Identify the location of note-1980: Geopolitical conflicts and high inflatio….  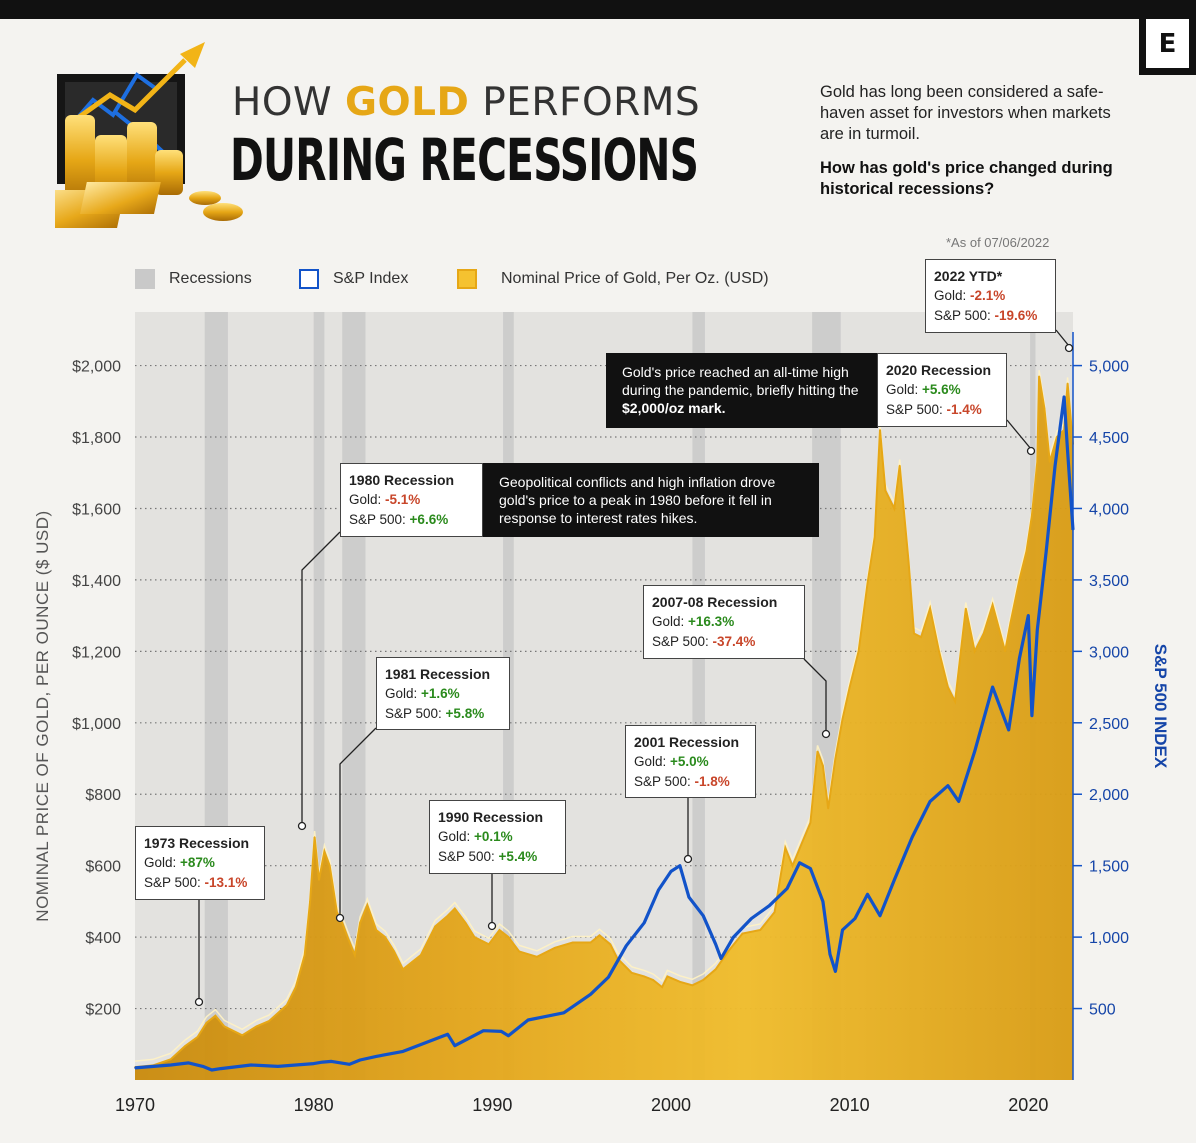
(651, 500).